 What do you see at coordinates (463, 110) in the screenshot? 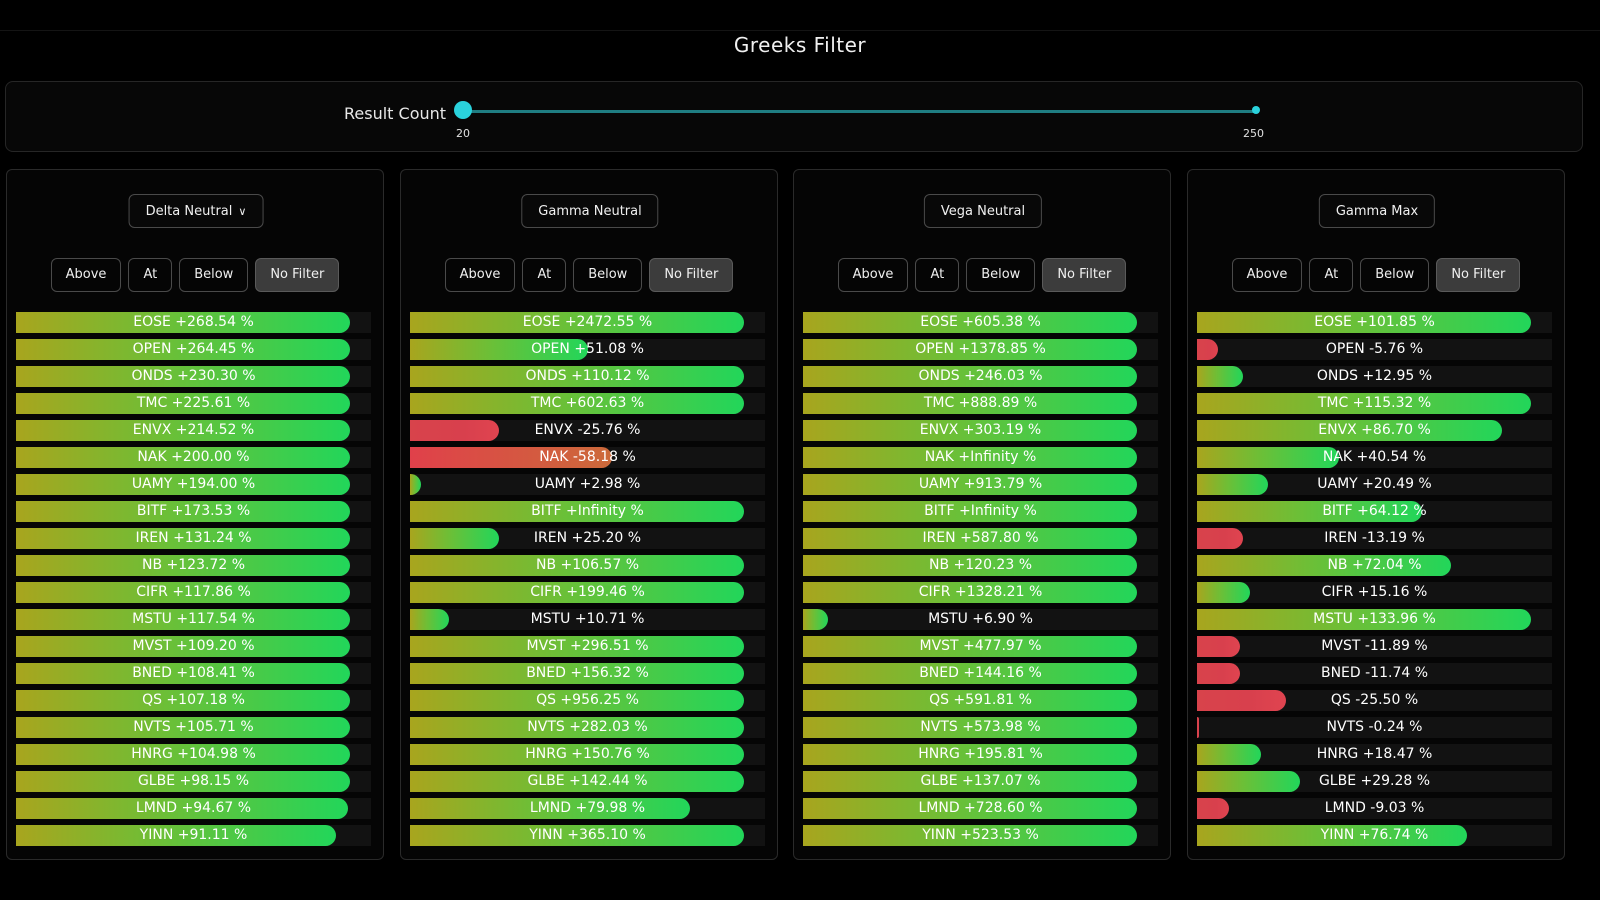
I see `slider-min-thumb` at bounding box center [463, 110].